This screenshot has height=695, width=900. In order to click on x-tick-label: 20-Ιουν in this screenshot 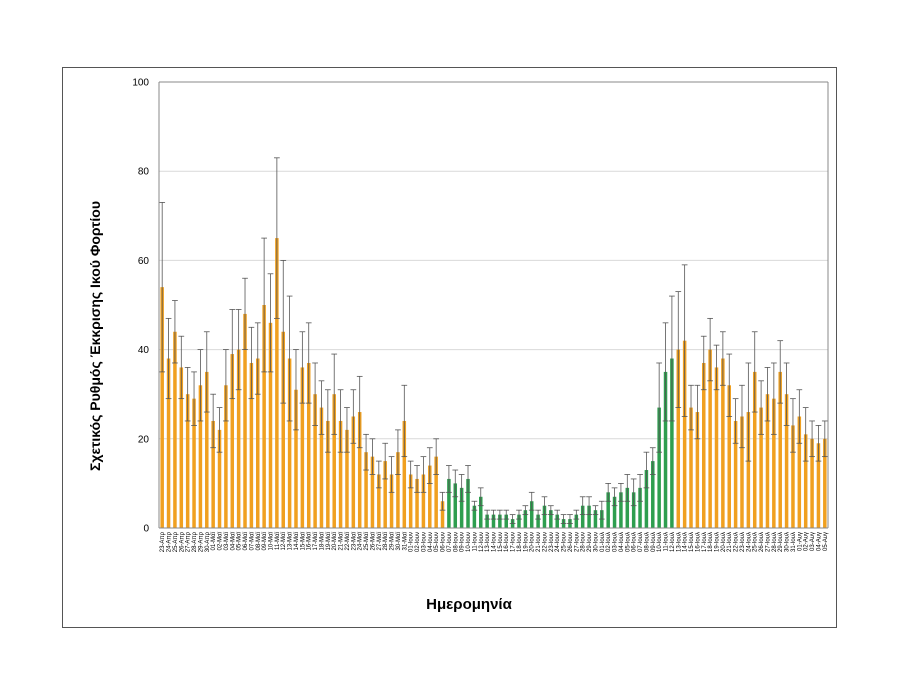, I will do `click(533, 542)`.